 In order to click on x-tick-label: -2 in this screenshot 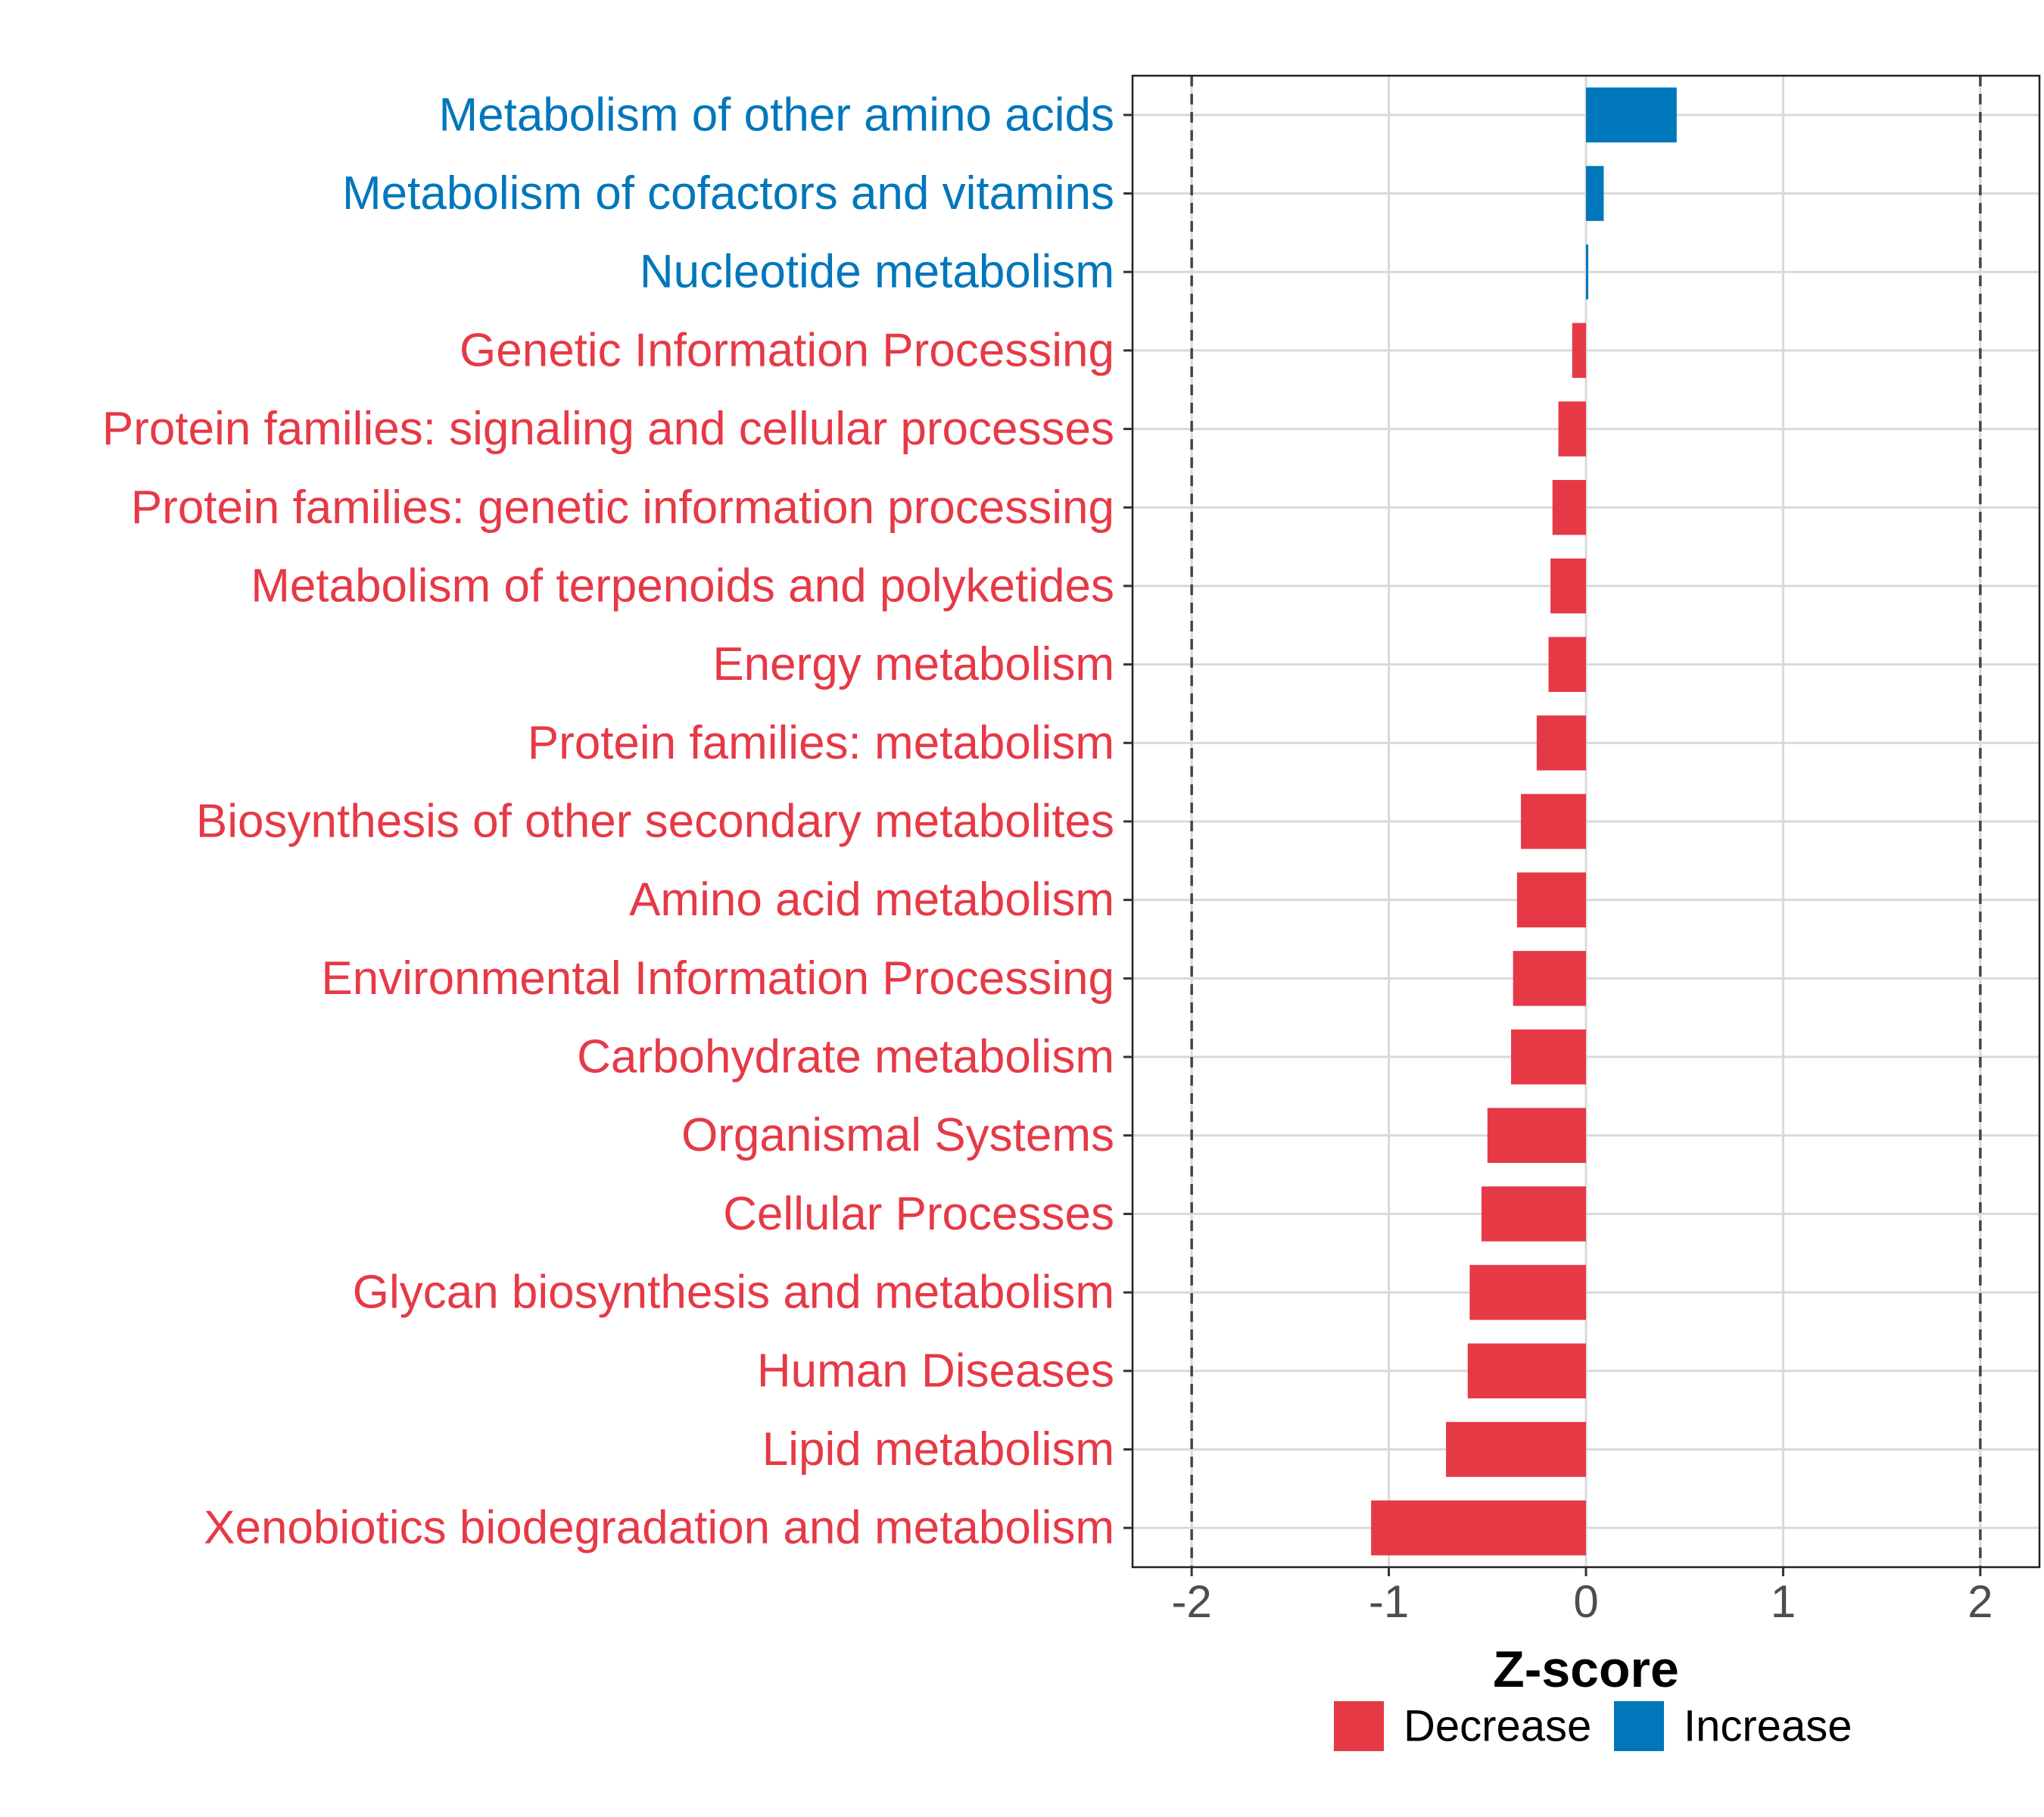, I will do `click(1191, 1601)`.